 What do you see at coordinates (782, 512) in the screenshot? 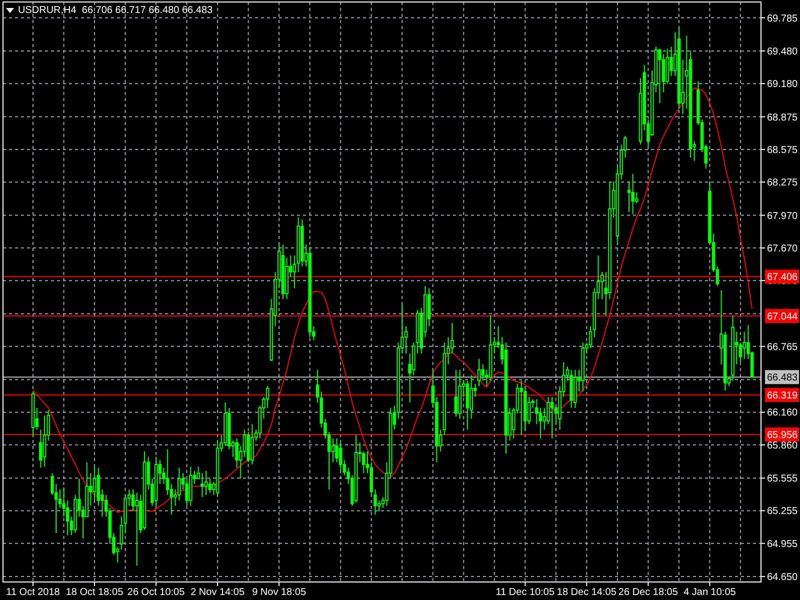
I see `y-tick-label: 65.255` at bounding box center [782, 512].